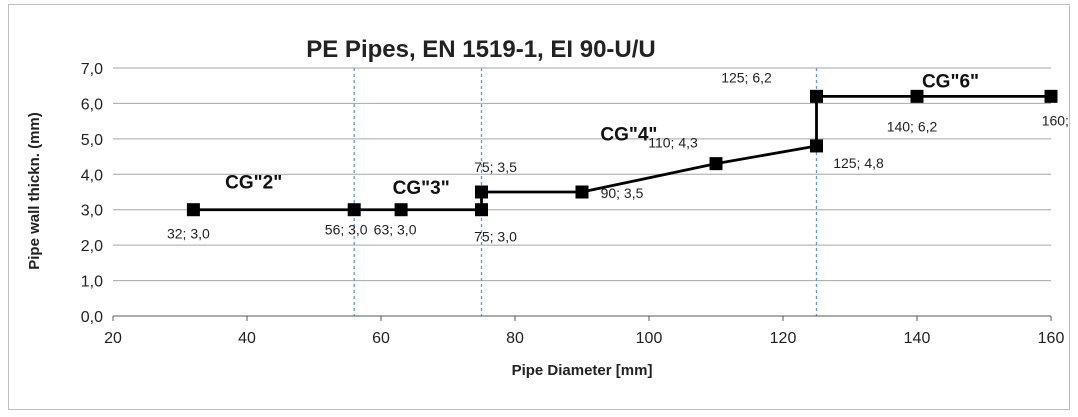 The width and height of the screenshot is (1078, 417). What do you see at coordinates (421, 188) in the screenshot?
I see `group-annotation: CG"3"` at bounding box center [421, 188].